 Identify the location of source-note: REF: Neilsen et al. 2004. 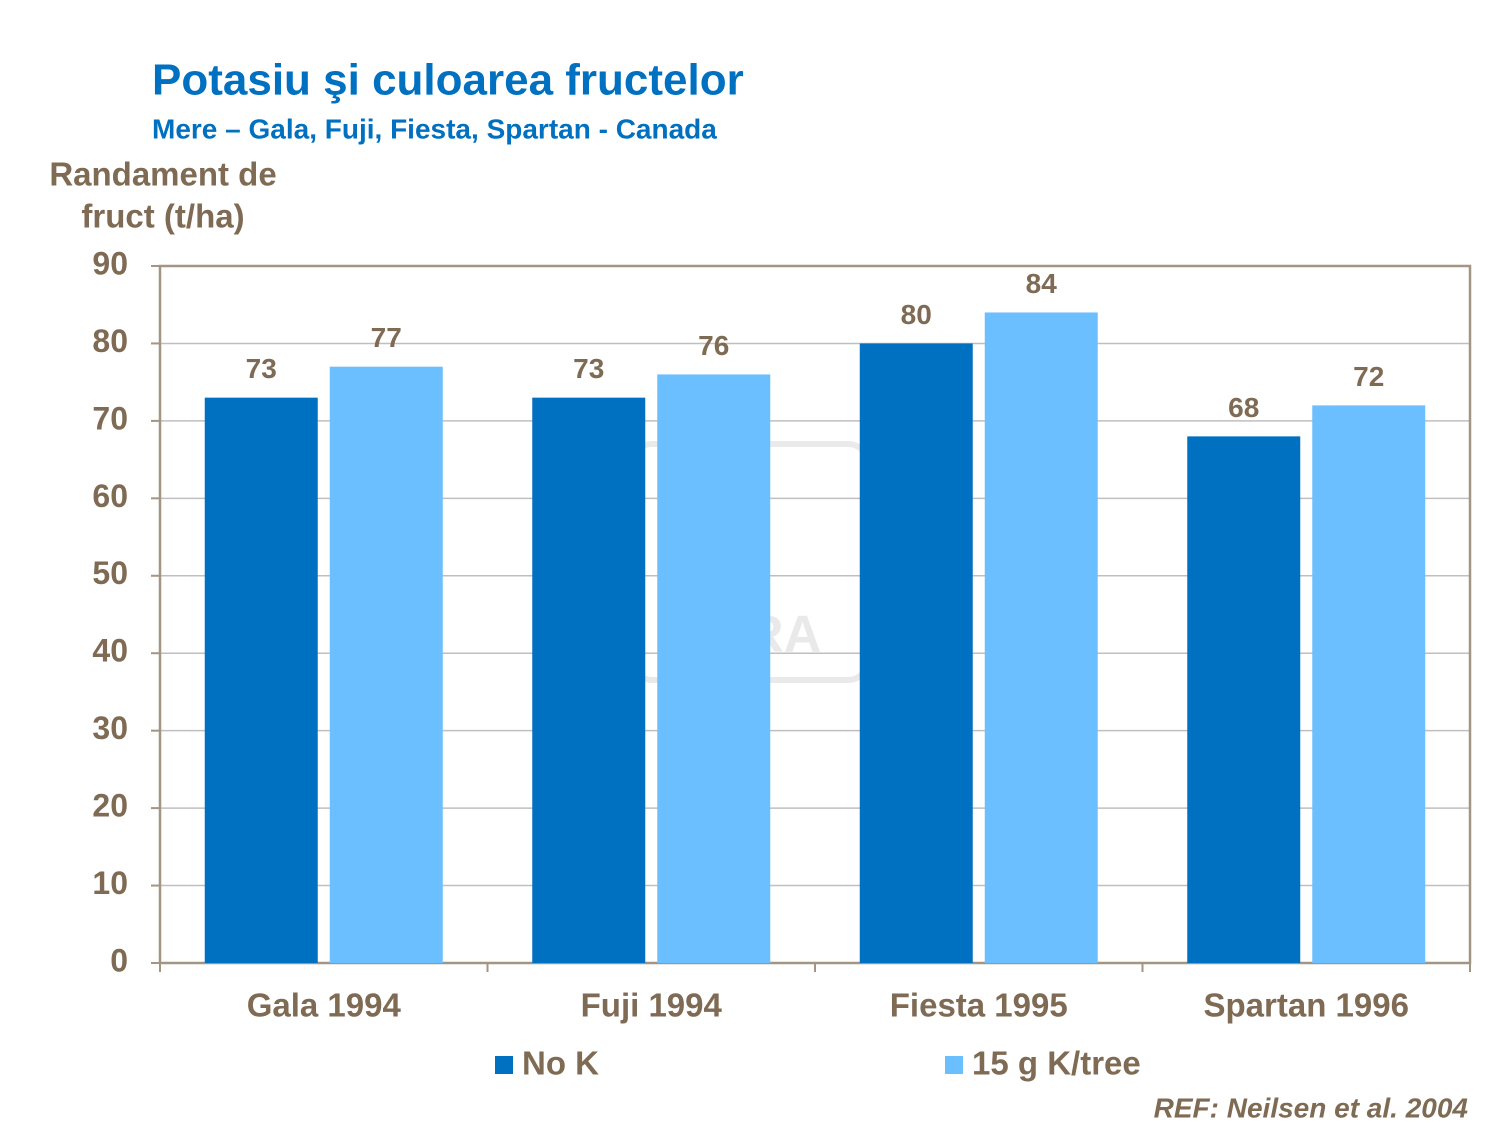
(1311, 1107).